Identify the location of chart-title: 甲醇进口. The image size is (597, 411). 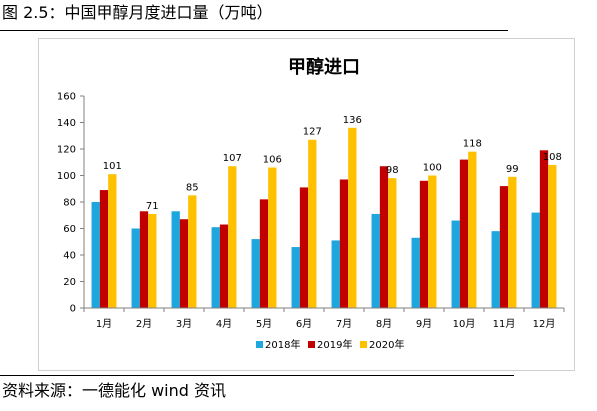
(324, 67).